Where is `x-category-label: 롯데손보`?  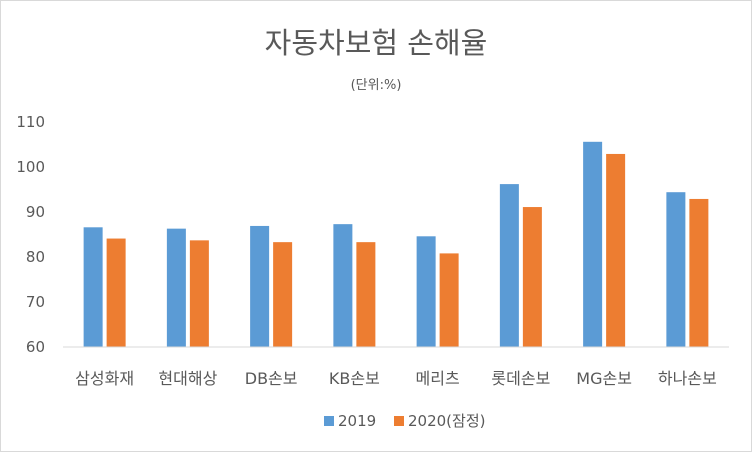 x-category-label: 롯데손보 is located at coordinates (520, 378).